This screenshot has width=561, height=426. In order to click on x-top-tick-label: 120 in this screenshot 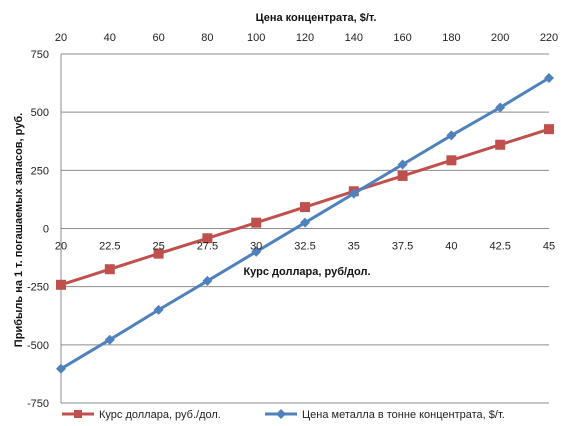, I will do `click(305, 38)`.